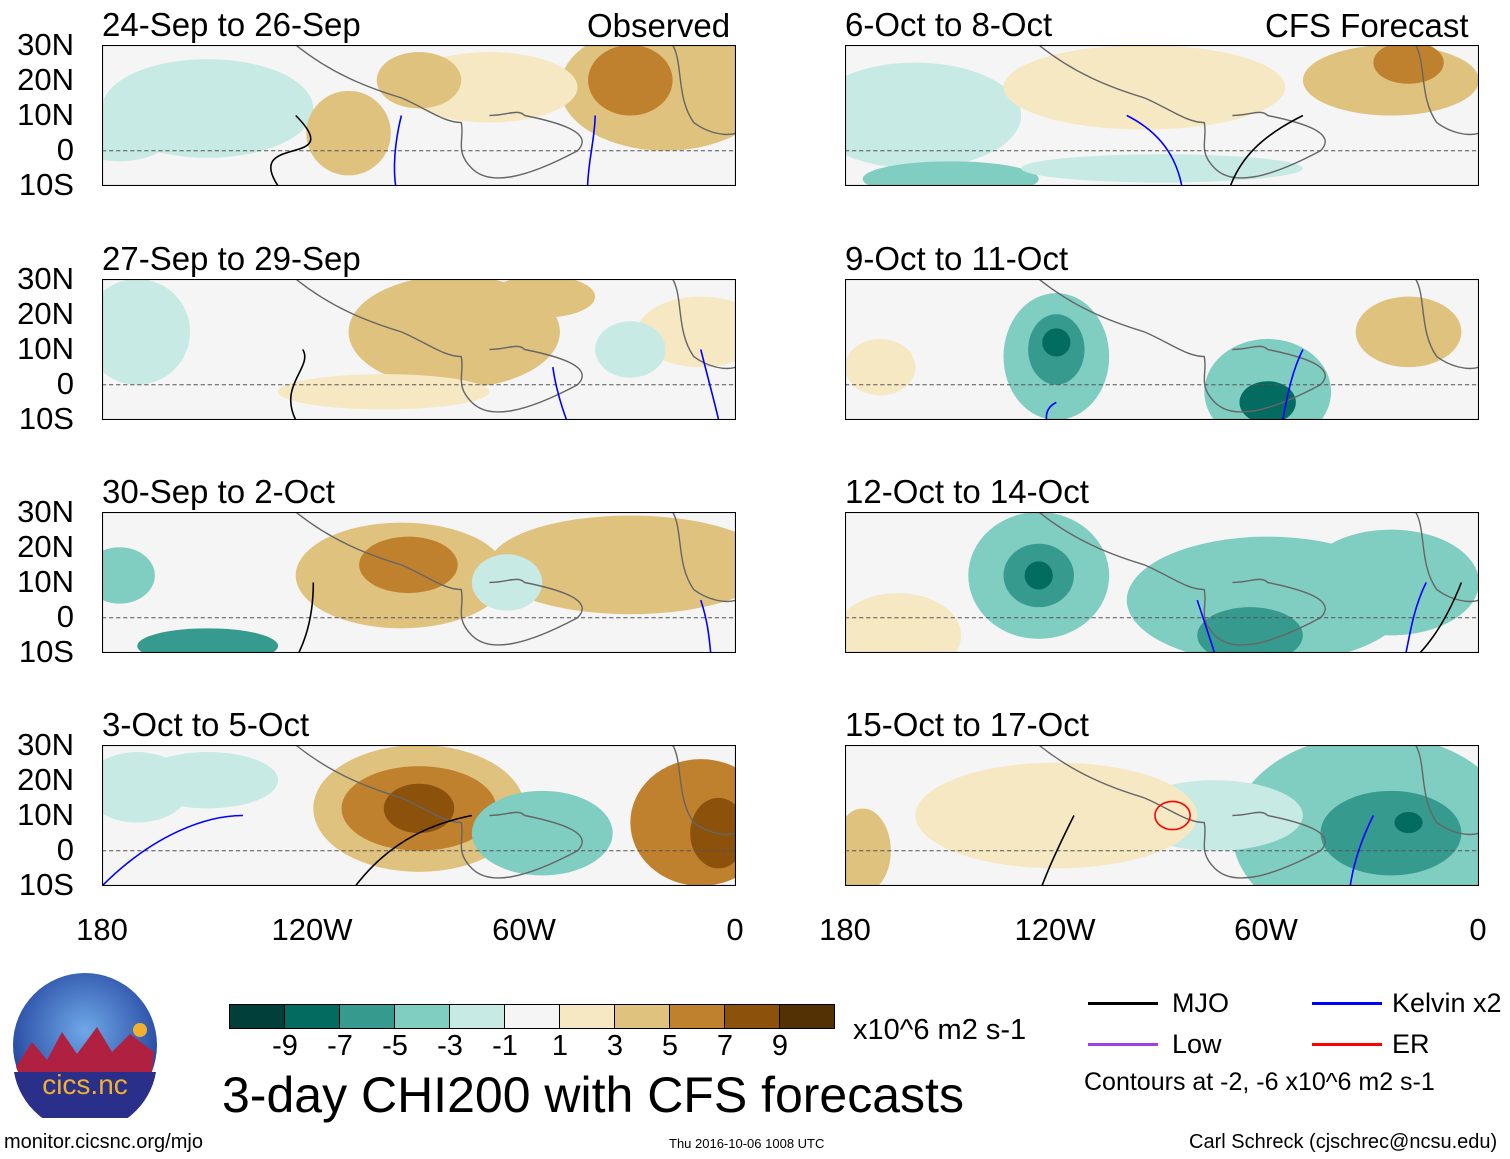 This screenshot has height=1159, width=1510. I want to click on legend-mjo-line, so click(1123, 1003).